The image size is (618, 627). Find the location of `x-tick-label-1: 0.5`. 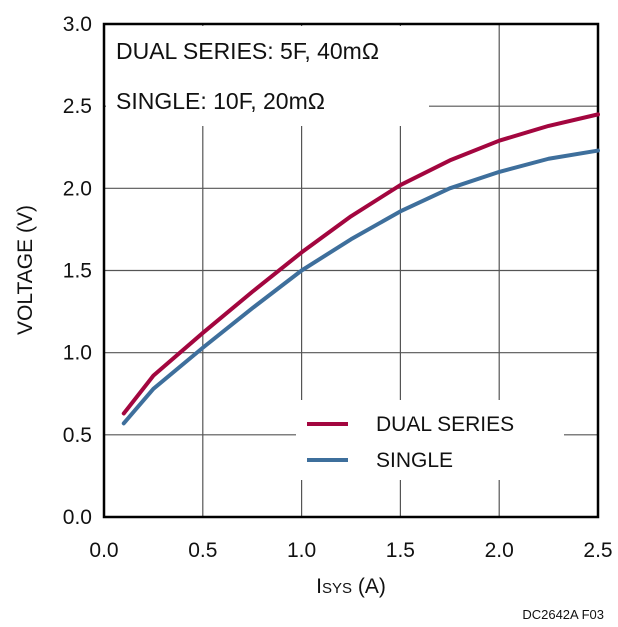

x-tick-label-1: 0.5 is located at coordinates (202, 550).